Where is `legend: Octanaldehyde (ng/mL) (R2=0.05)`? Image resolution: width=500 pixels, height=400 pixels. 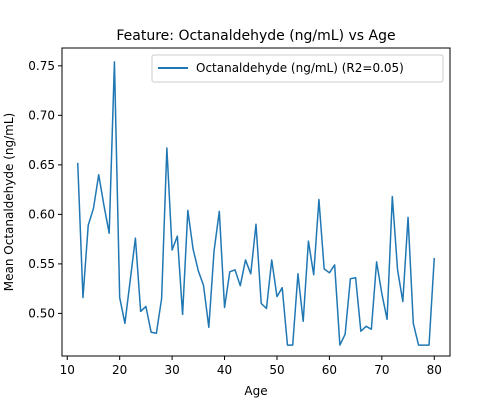
legend: Octanaldehyde (ng/mL) (R2=0.05) is located at coordinates (297, 68).